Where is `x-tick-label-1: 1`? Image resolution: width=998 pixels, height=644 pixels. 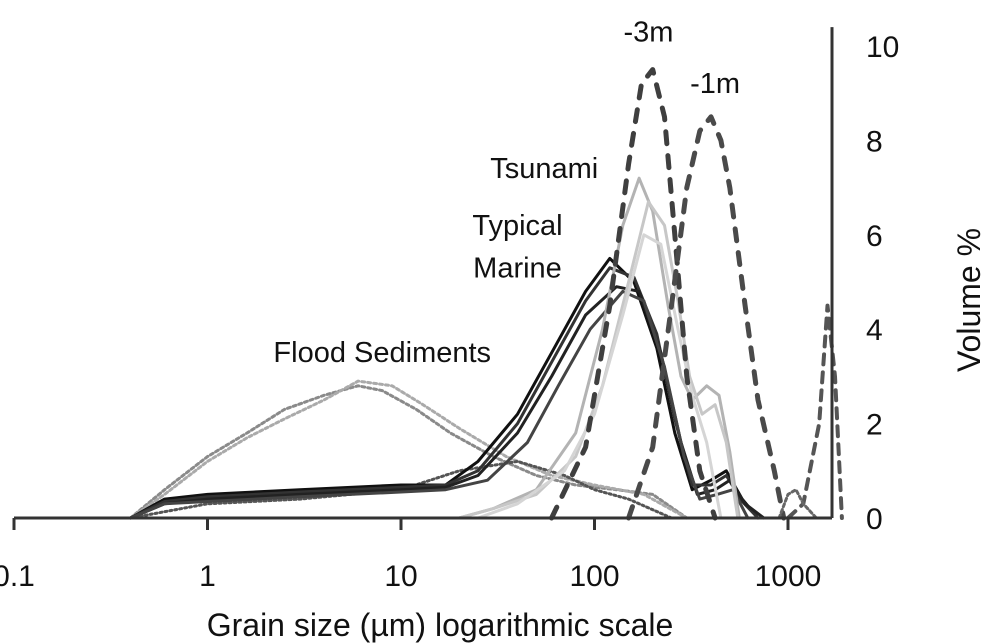
x-tick-label-1: 1 is located at coordinates (207, 576).